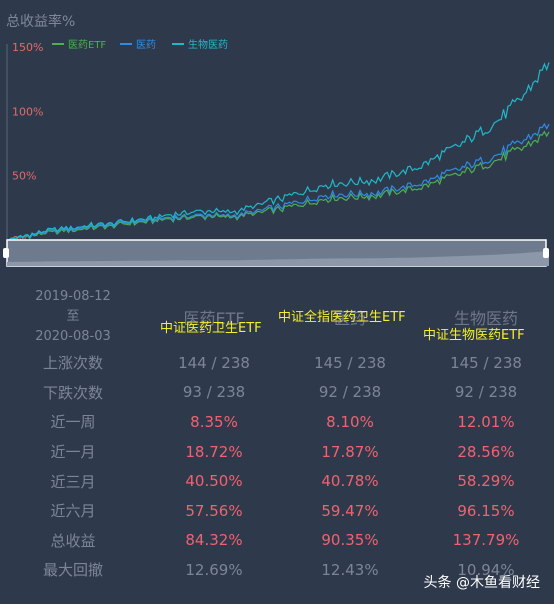  What do you see at coordinates (277, 452) in the screenshot?
I see `stats-row: 近一月 18.72% 17.87% 28.56%` at bounding box center [277, 452].